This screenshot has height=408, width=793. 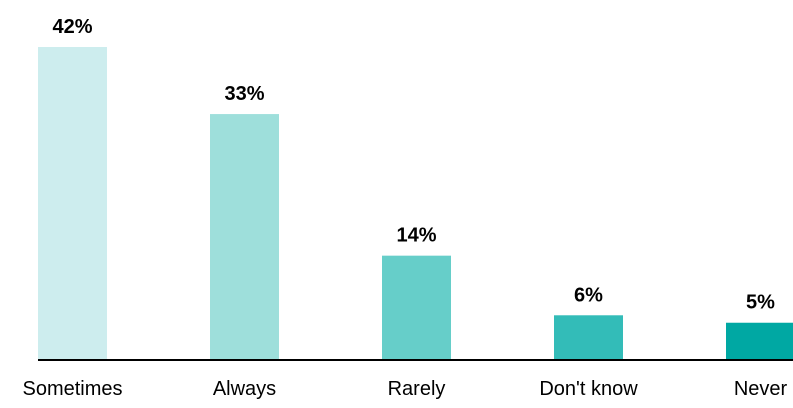 What do you see at coordinates (244, 237) in the screenshot?
I see `bar-always` at bounding box center [244, 237].